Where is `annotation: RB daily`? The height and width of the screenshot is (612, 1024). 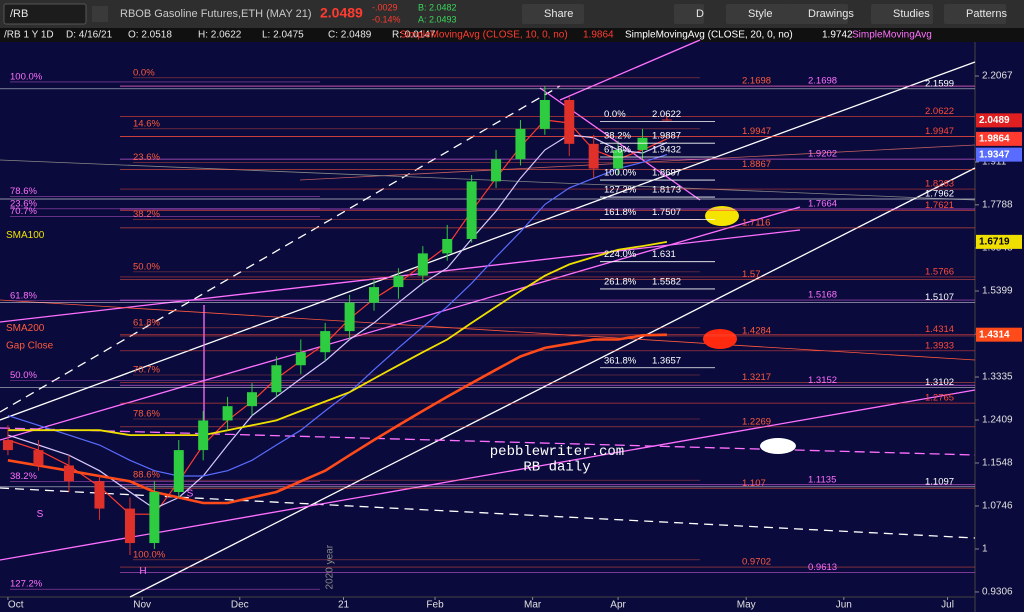 annotation: RB daily is located at coordinates (556, 468).